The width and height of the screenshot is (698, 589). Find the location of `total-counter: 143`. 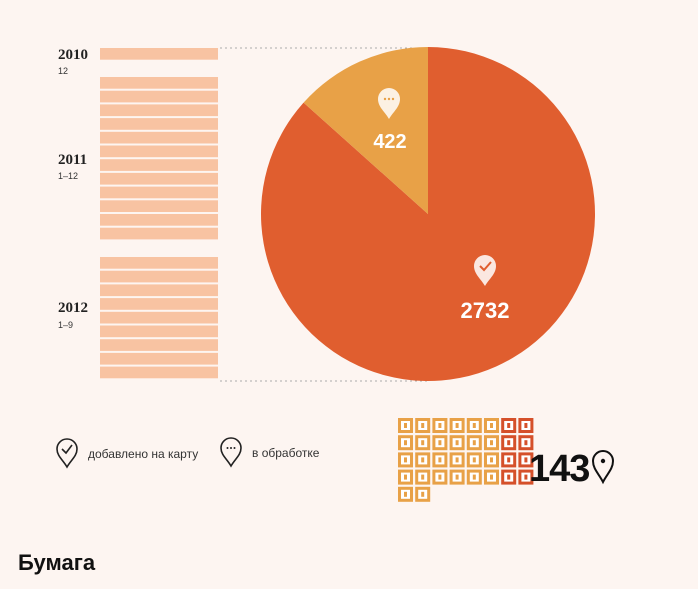

total-counter: 143 is located at coordinates (559, 469).